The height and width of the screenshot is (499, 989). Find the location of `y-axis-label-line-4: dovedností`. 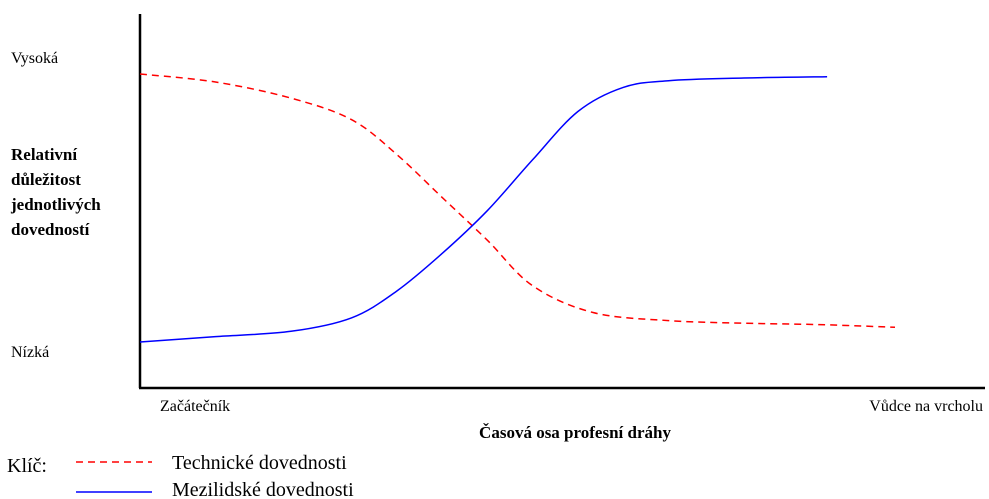

y-axis-label-line-4: dovedností is located at coordinates (50, 229).